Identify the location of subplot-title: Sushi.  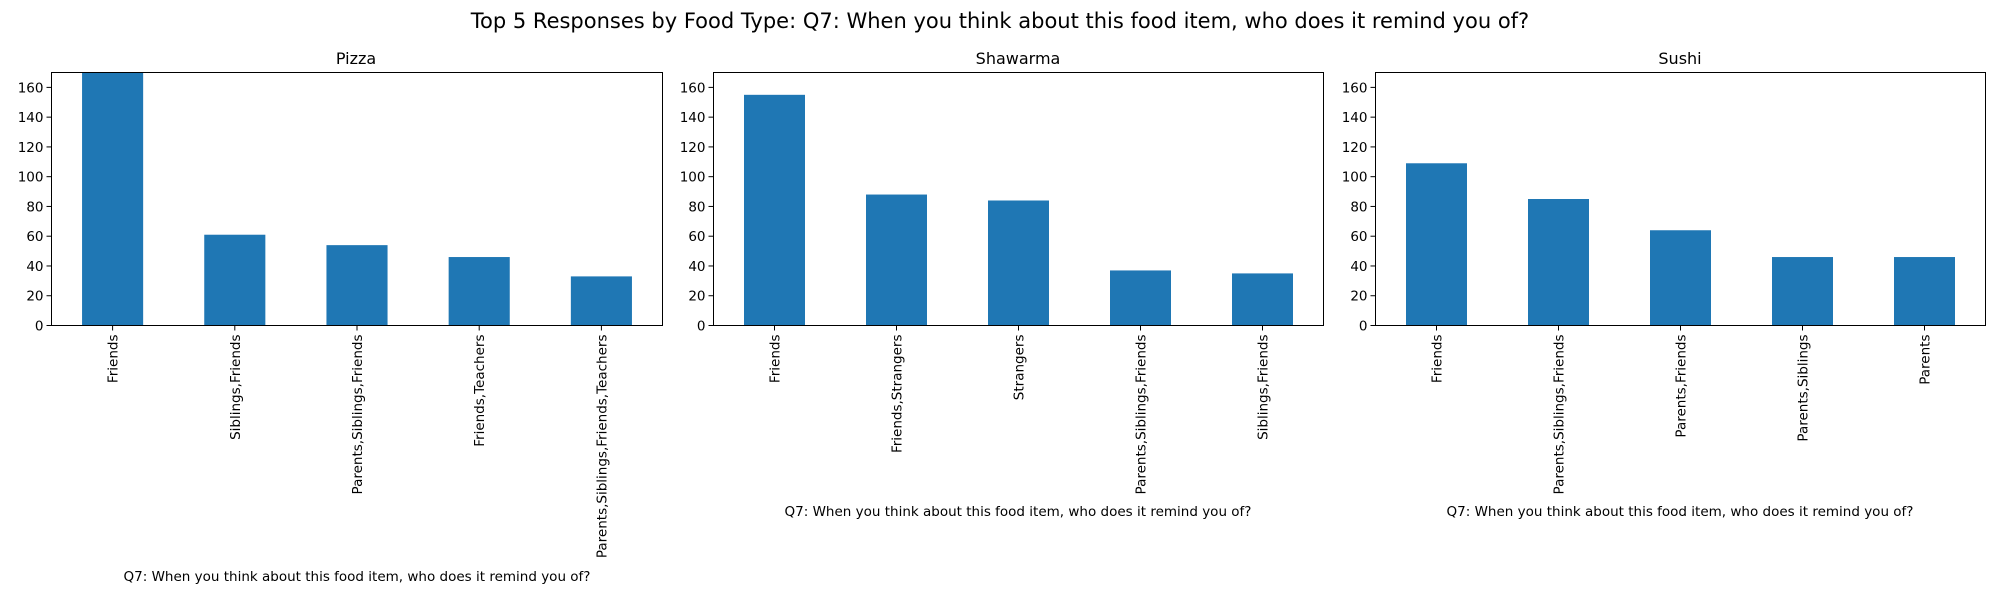
(1679, 58).